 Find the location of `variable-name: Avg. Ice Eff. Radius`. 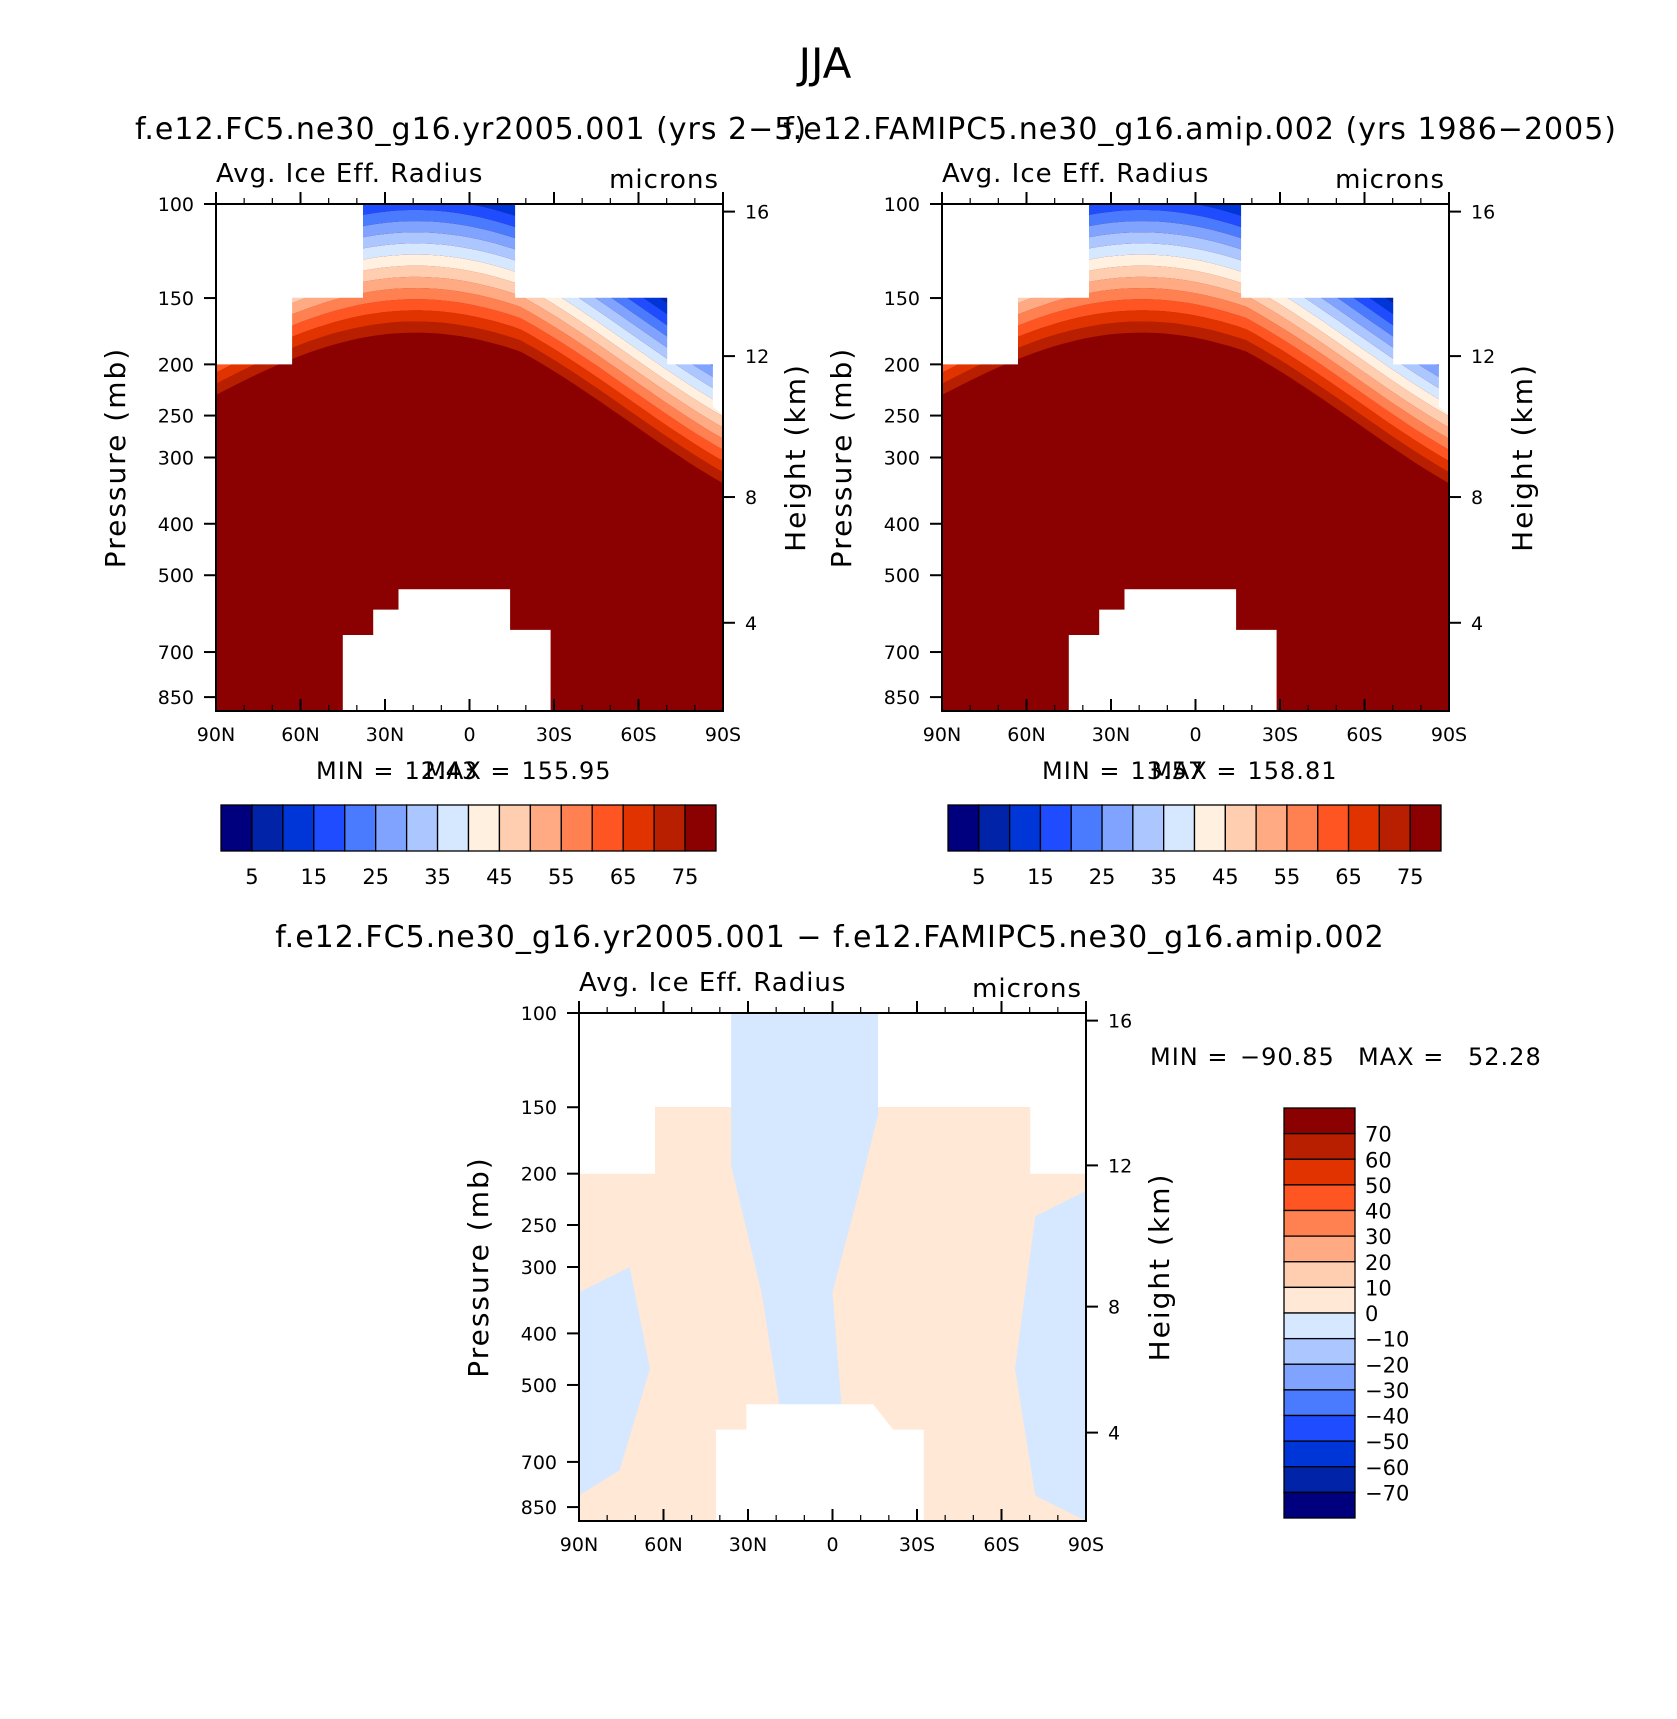

variable-name: Avg. Ice Eff. Radius is located at coordinates (1075, 174).